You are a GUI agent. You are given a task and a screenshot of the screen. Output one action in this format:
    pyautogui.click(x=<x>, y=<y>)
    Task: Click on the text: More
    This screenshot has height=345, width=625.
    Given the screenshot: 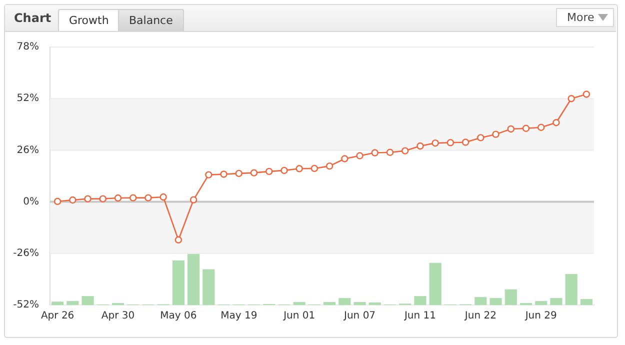 What is the action you would take?
    pyautogui.click(x=580, y=17)
    